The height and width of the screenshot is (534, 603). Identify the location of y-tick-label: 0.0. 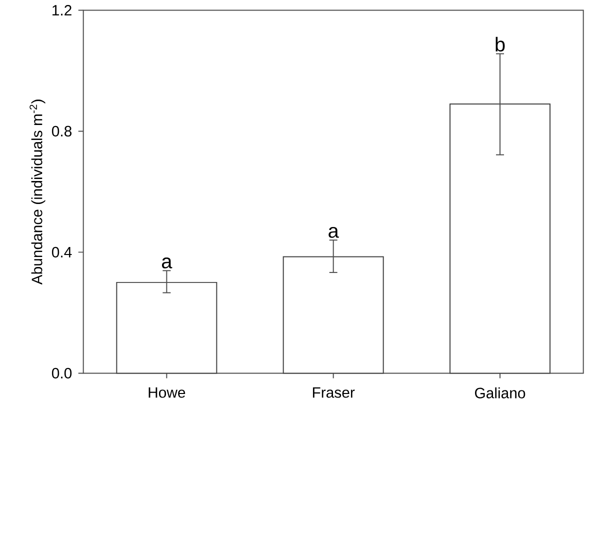
(62, 373).